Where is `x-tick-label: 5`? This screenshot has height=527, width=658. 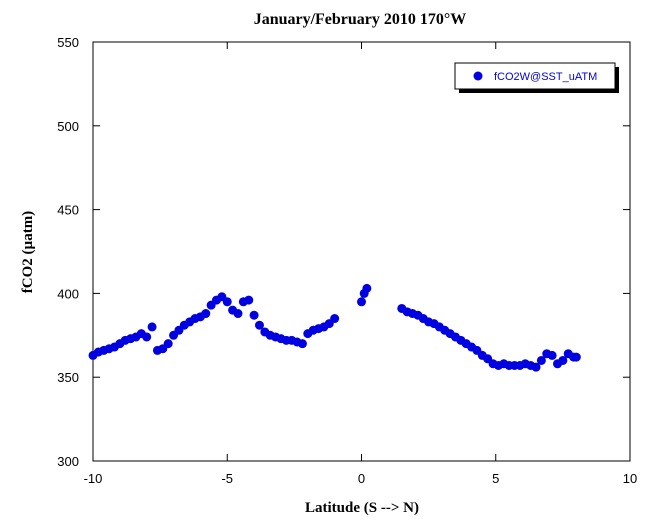
x-tick-label: 5 is located at coordinates (495, 478).